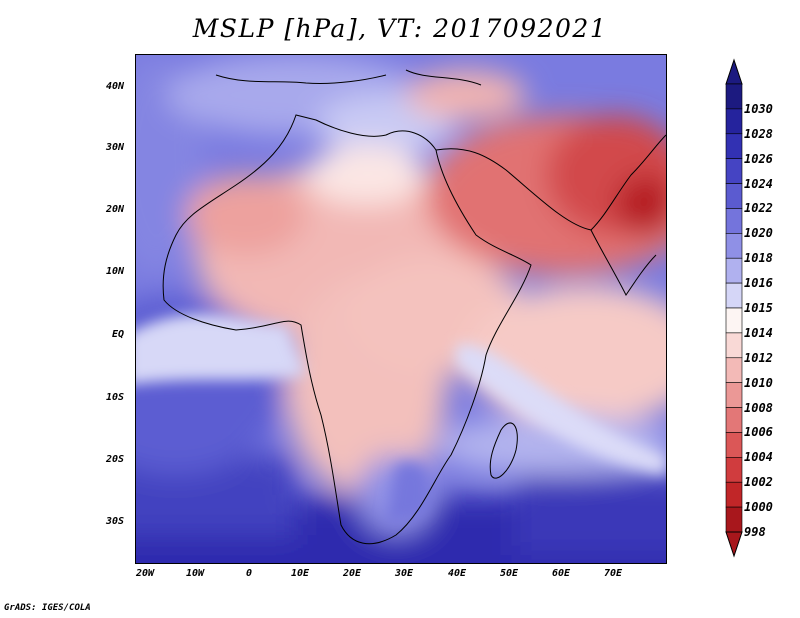  Describe the element at coordinates (145, 573) in the screenshot. I see `x-tick-label: 20W` at that location.